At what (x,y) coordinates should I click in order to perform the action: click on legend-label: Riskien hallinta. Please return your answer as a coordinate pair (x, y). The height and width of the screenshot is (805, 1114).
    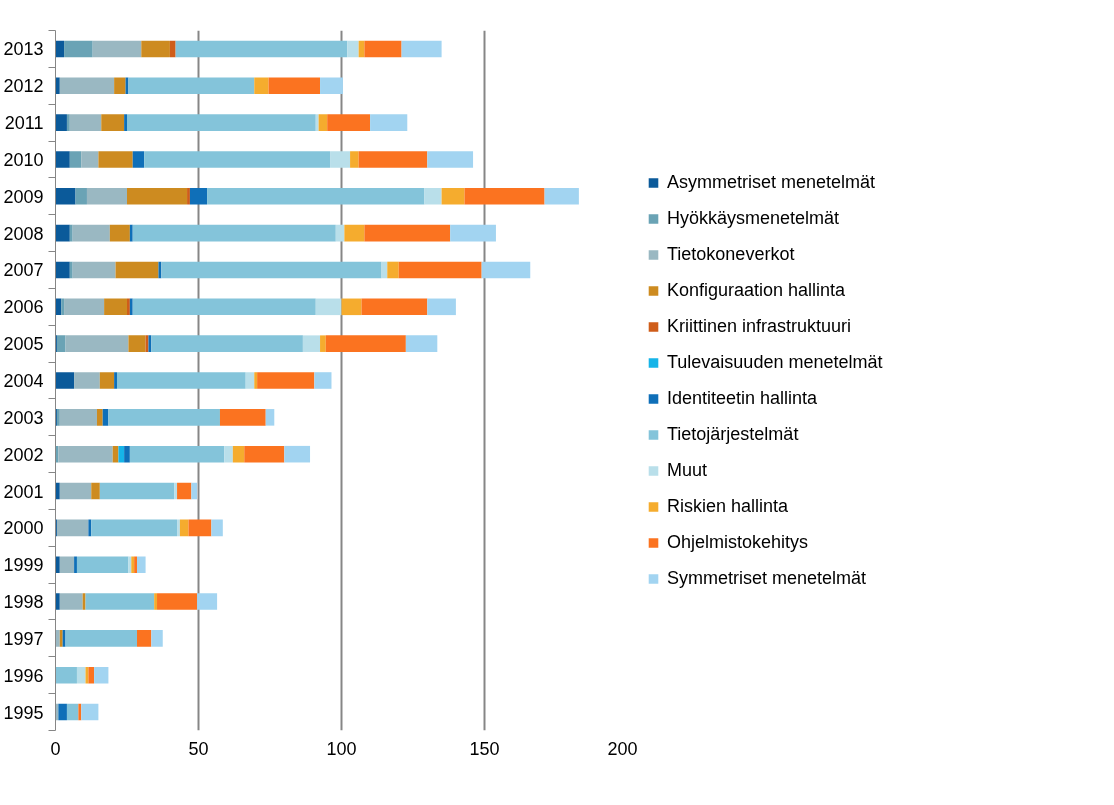
    Looking at the image, I should click on (728, 506).